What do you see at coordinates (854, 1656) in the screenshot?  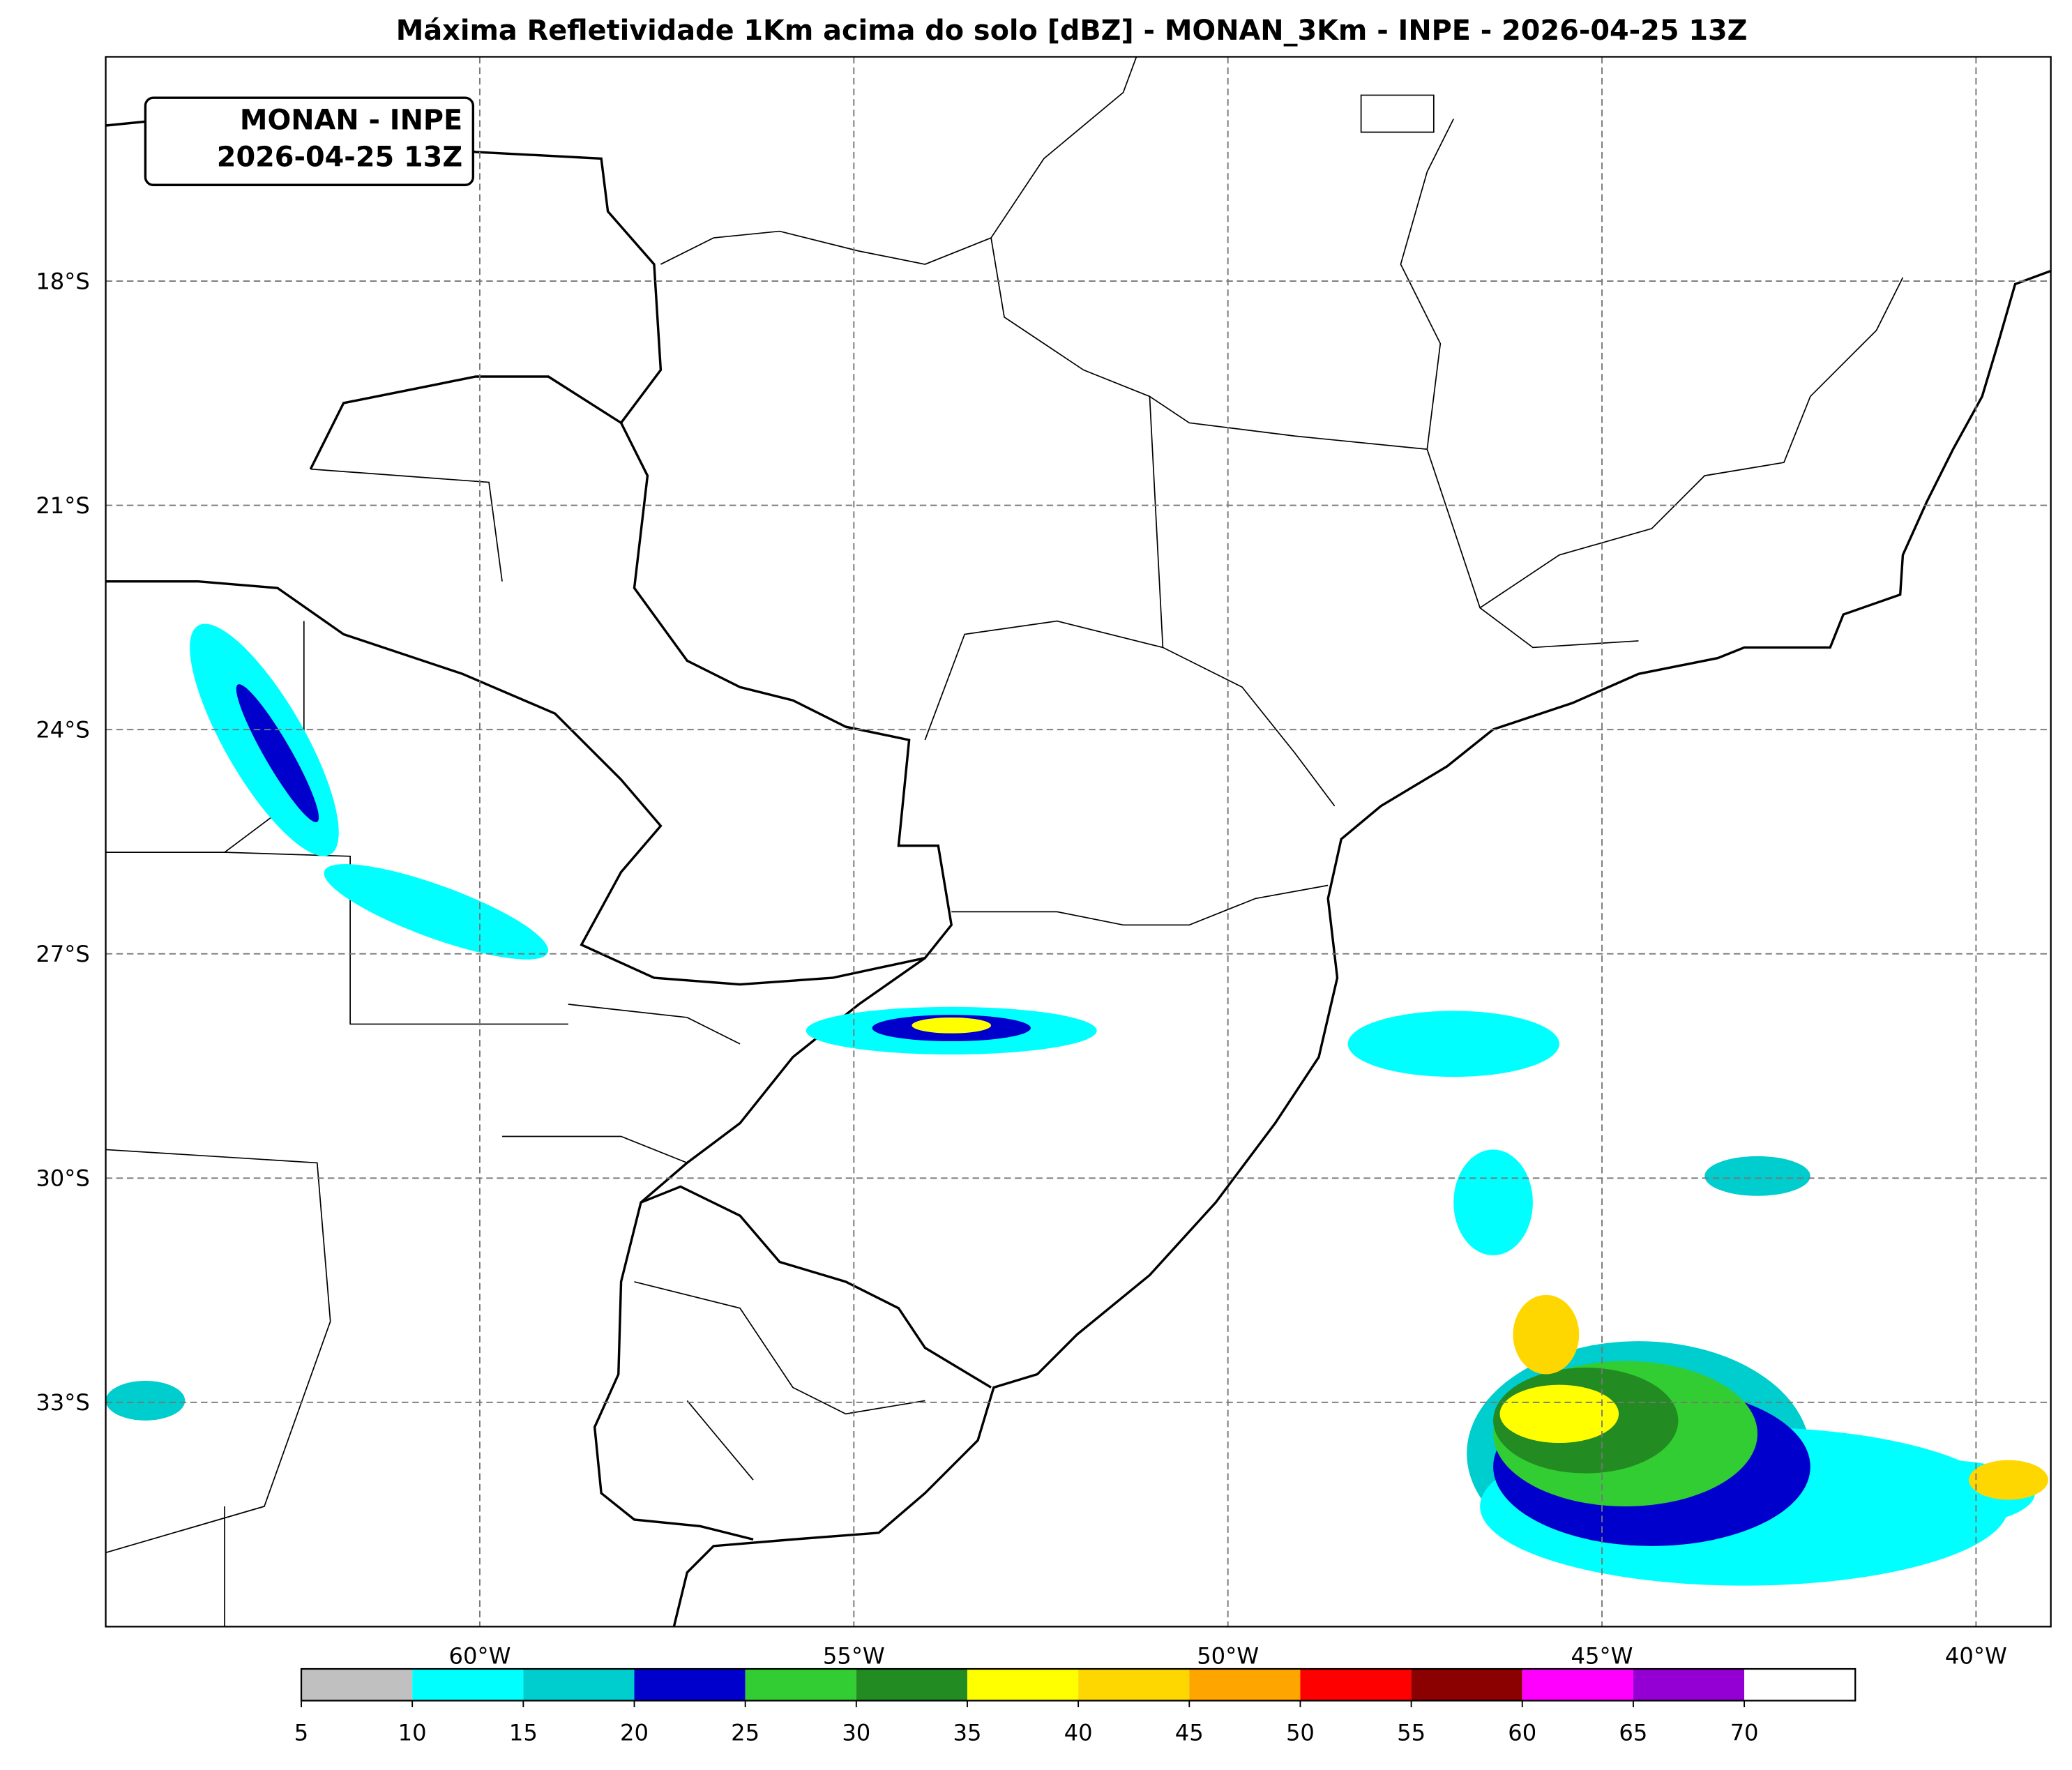 I see `lon-tick-label: 55°W` at bounding box center [854, 1656].